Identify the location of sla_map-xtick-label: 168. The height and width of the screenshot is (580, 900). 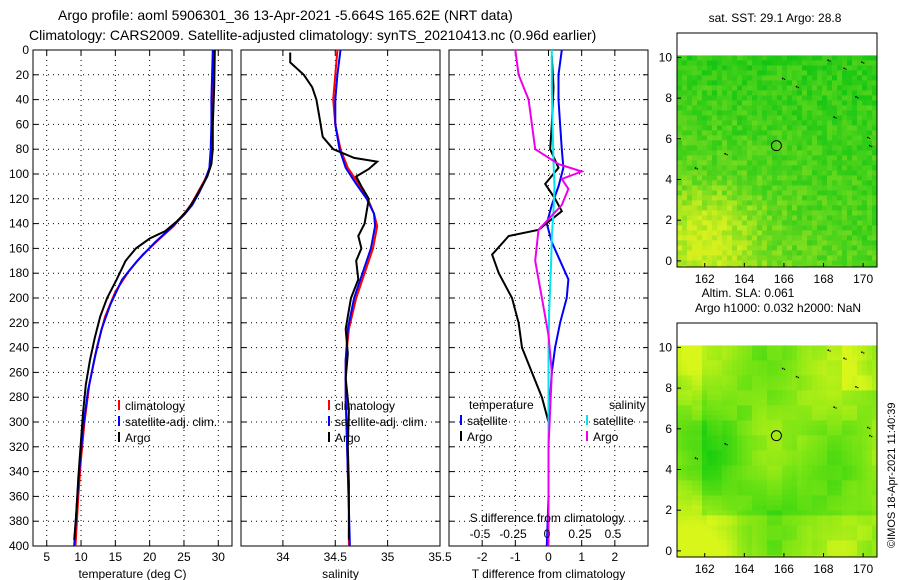
(824, 569).